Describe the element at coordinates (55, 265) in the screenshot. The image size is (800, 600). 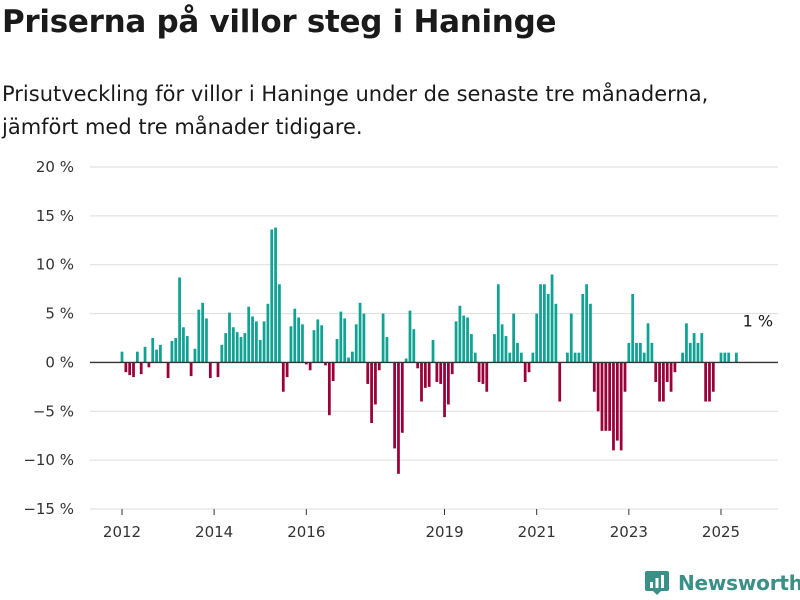
I see `y-tick-label: 10 %` at that location.